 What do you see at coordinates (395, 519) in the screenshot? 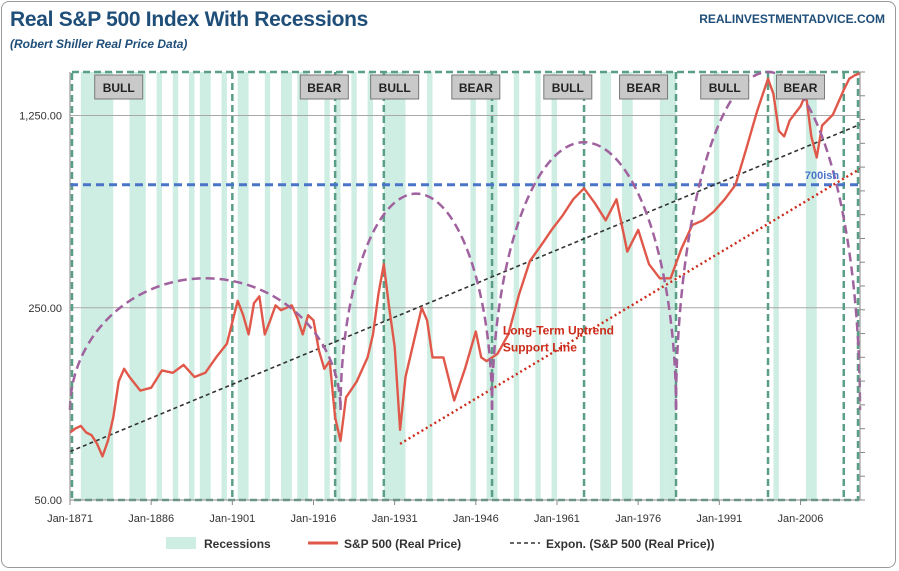
I see `x-tick-label: Jan-1931` at bounding box center [395, 519].